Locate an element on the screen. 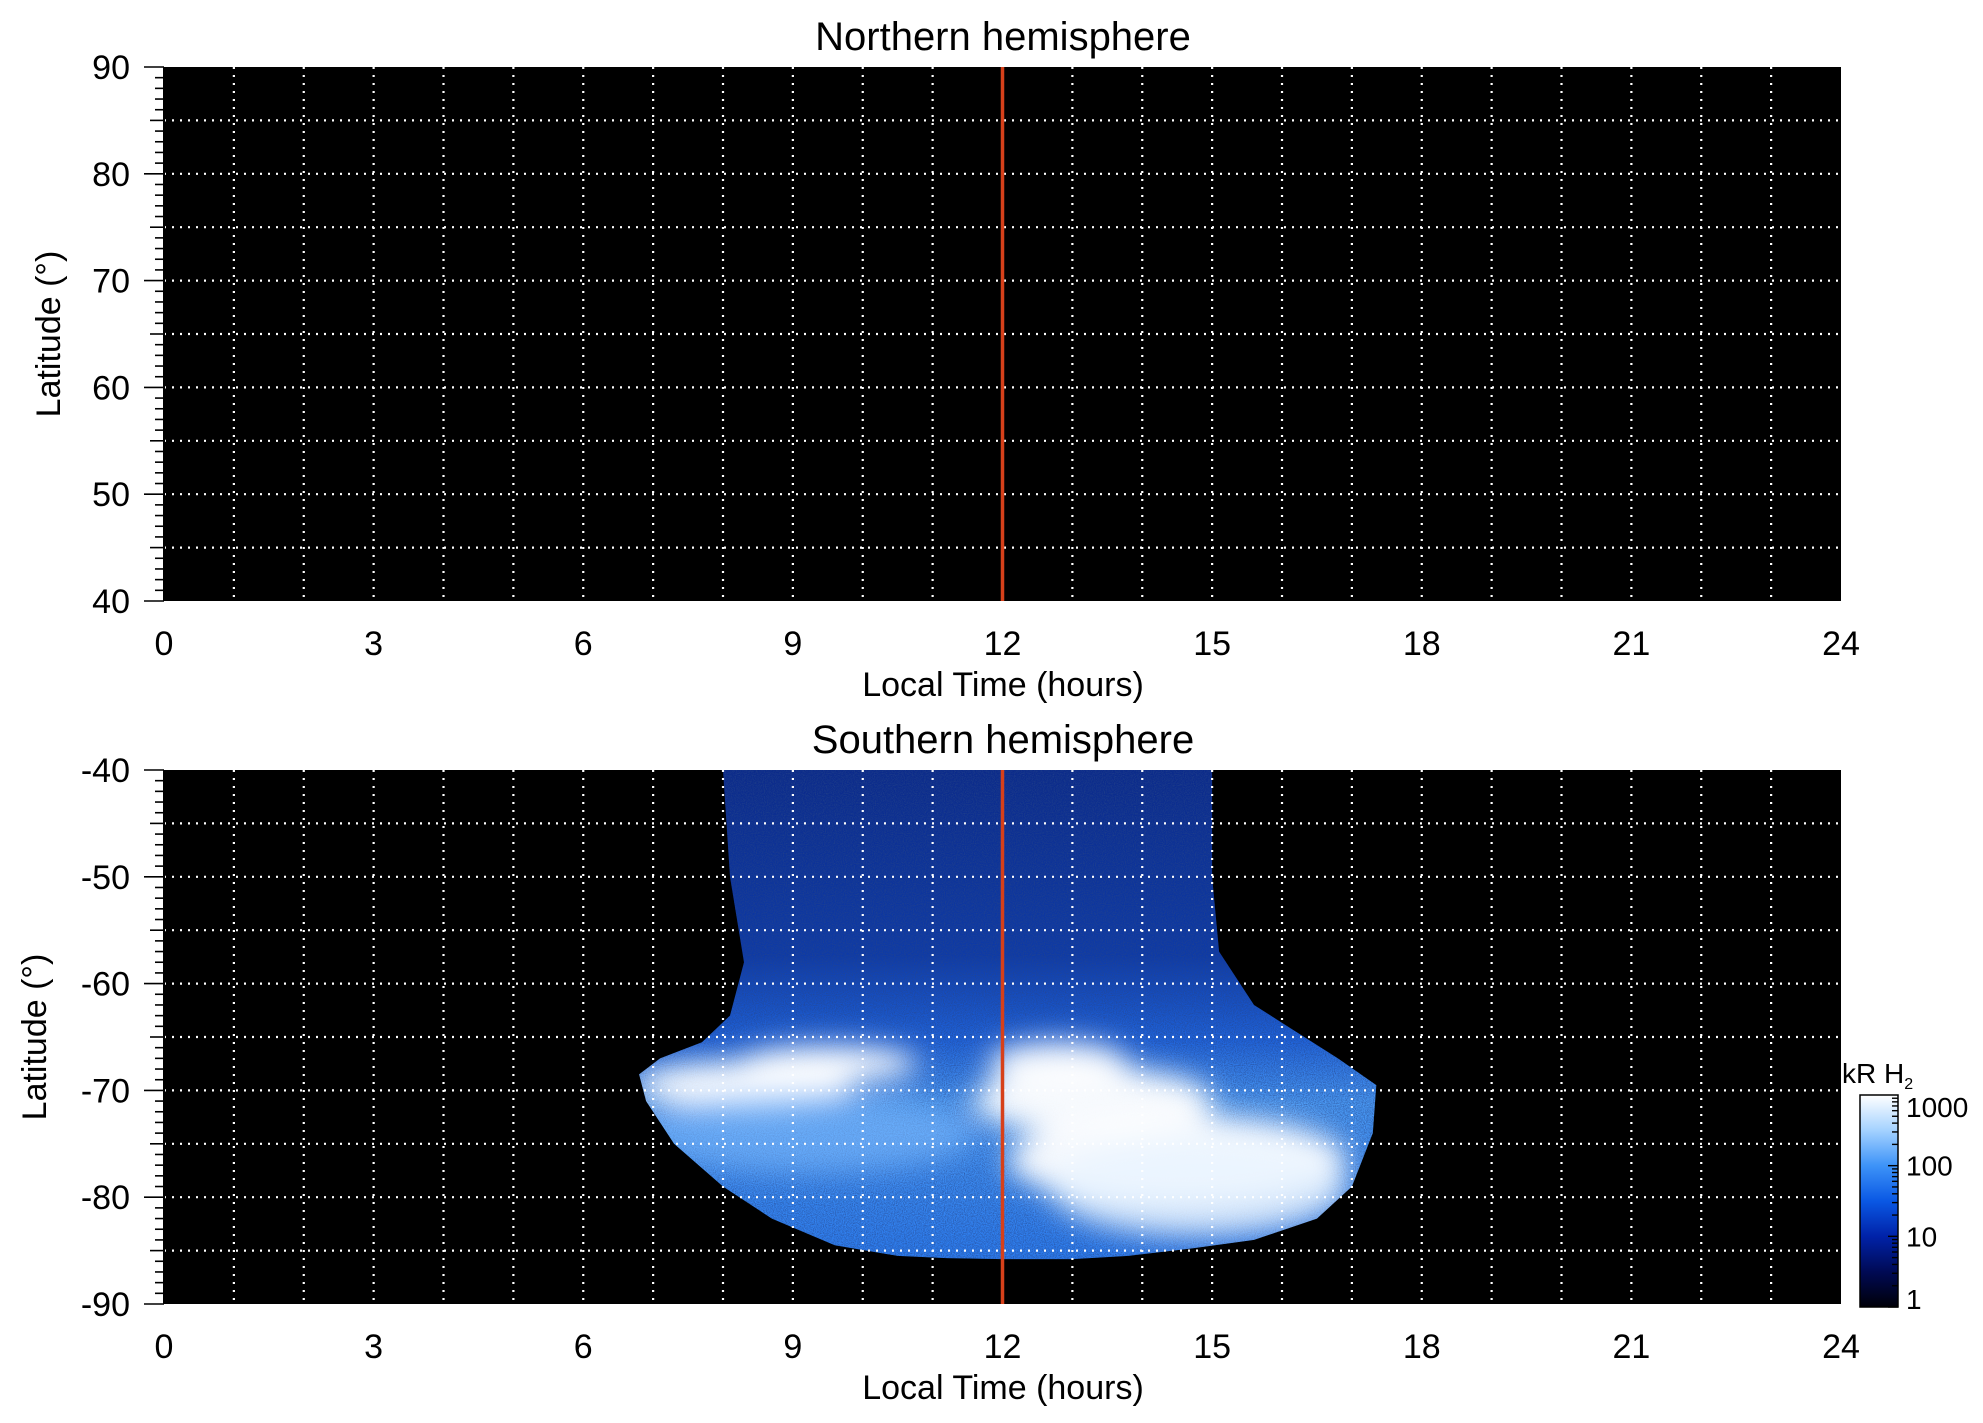 This screenshot has height=1423, width=1983. south-x-axis-label: Local Time (hours) is located at coordinates (1003, 1388).